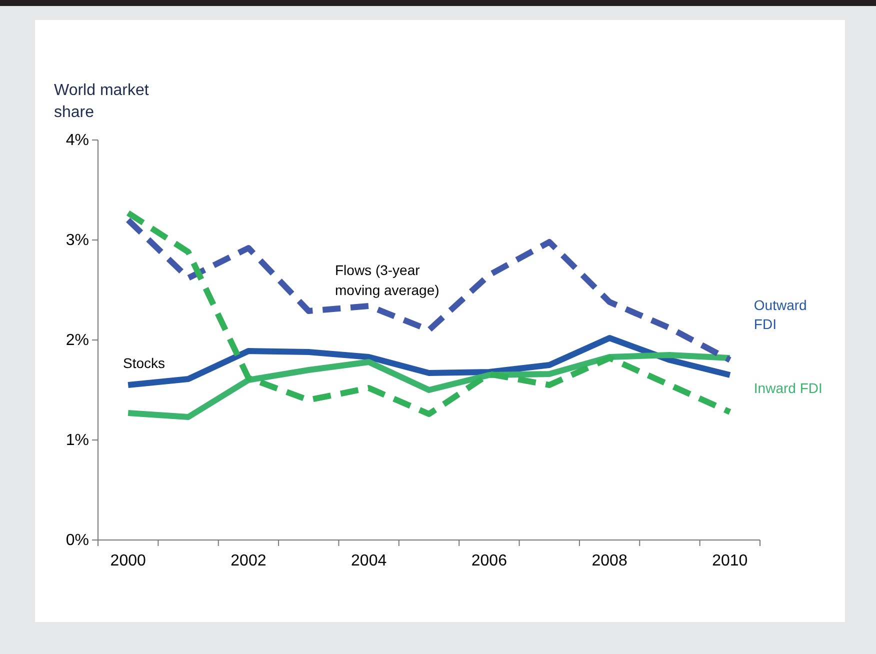 The height and width of the screenshot is (654, 876). What do you see at coordinates (77, 141) in the screenshot?
I see `y-tick-label: 4%` at bounding box center [77, 141].